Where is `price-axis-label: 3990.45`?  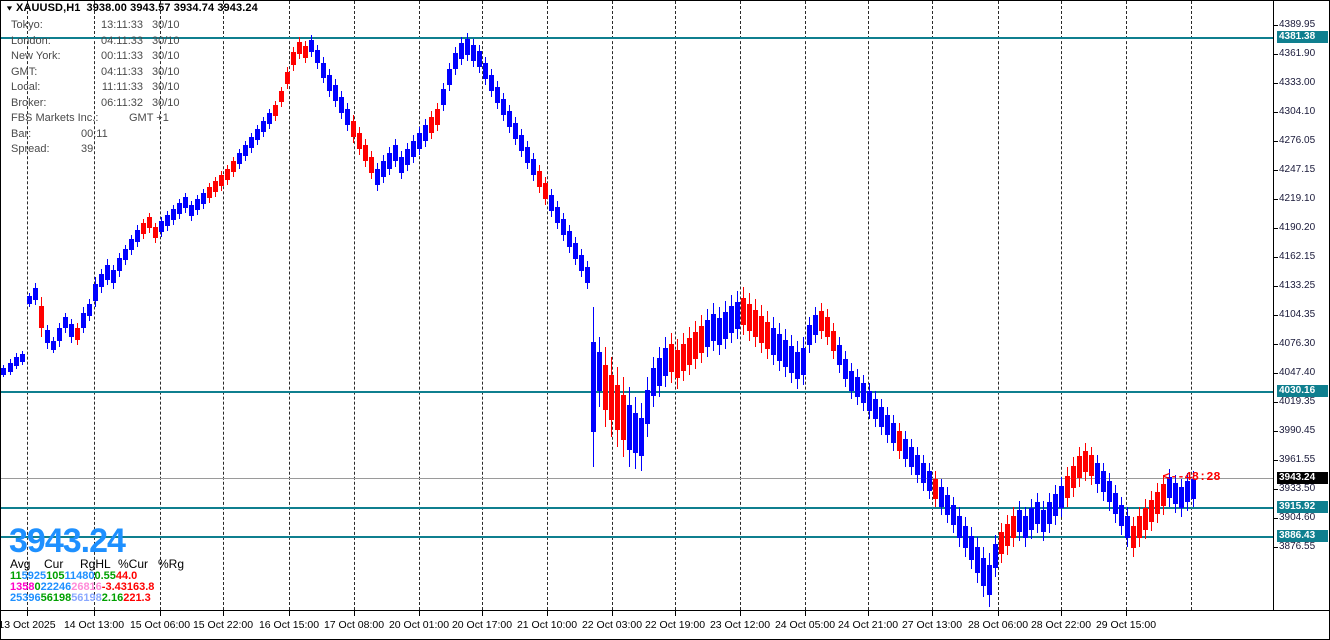
price-axis-label: 3990.45 is located at coordinates (1297, 430).